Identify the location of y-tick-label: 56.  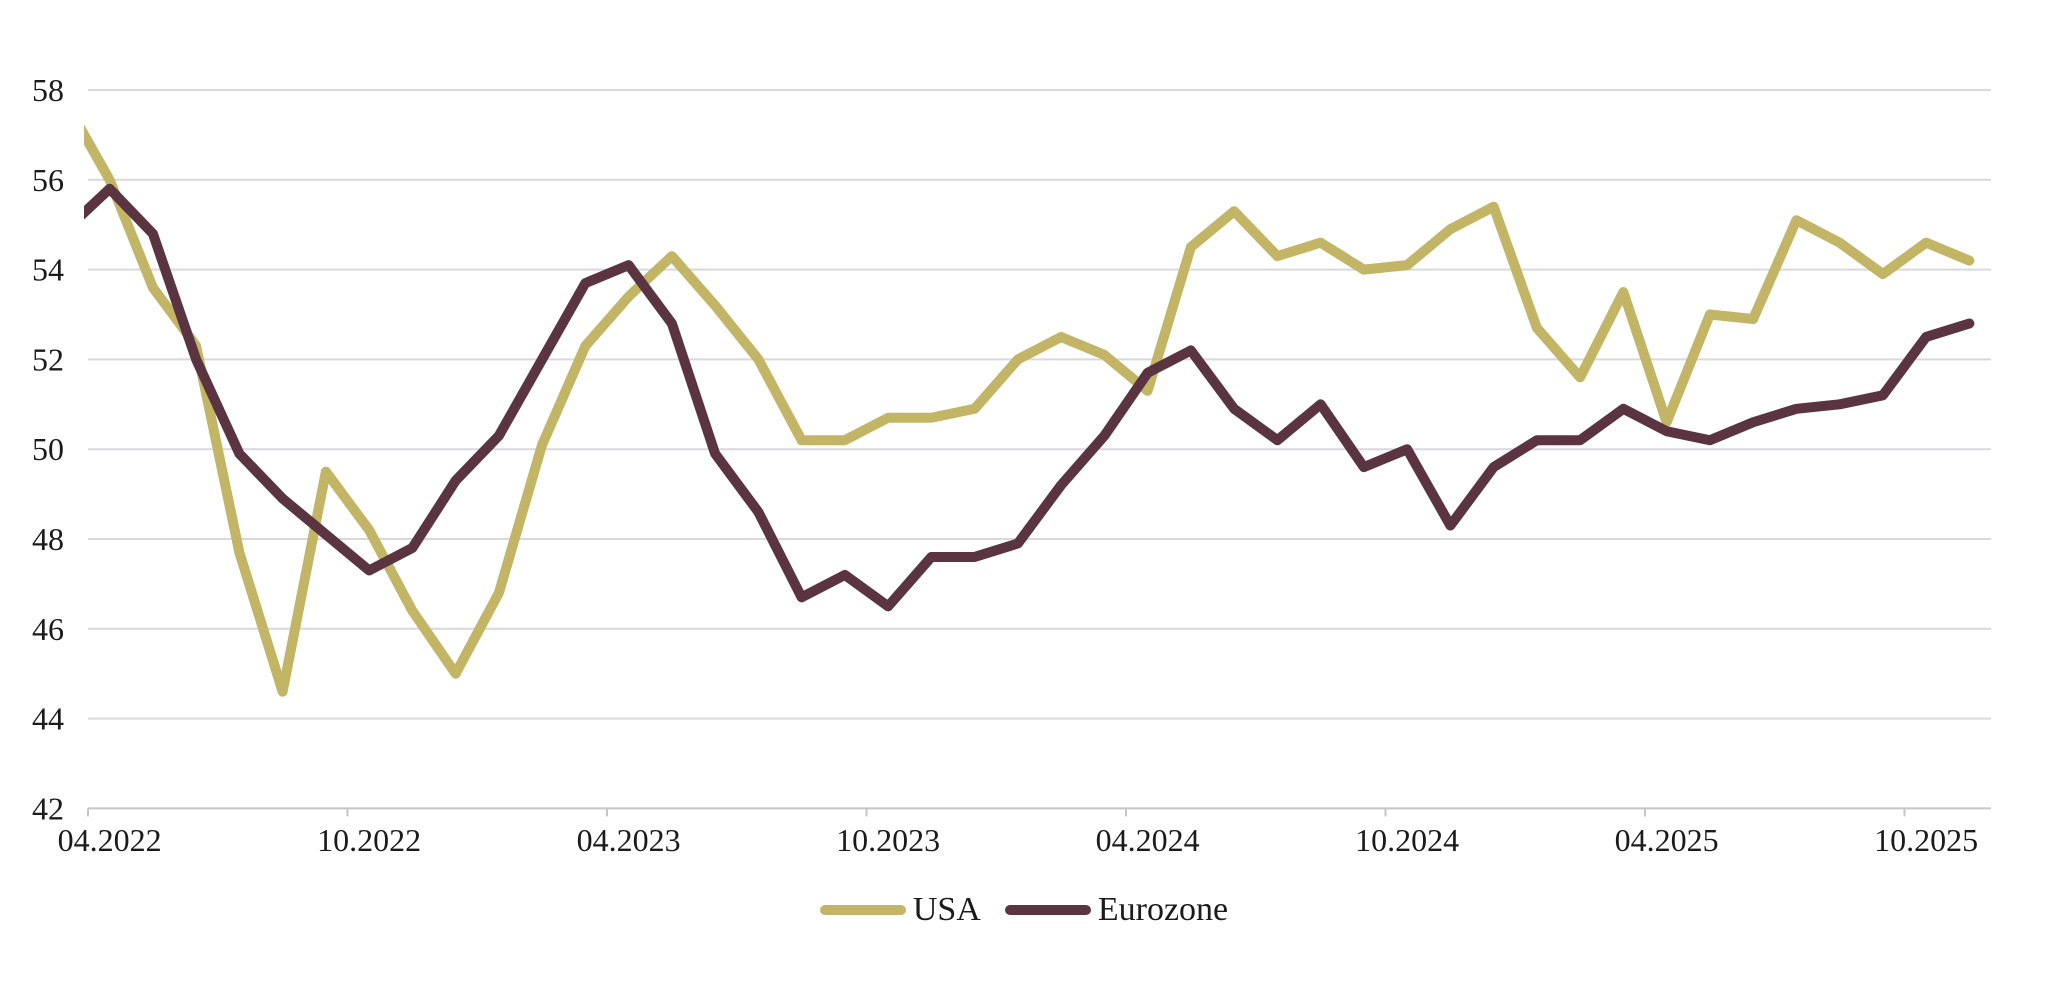
(48, 180).